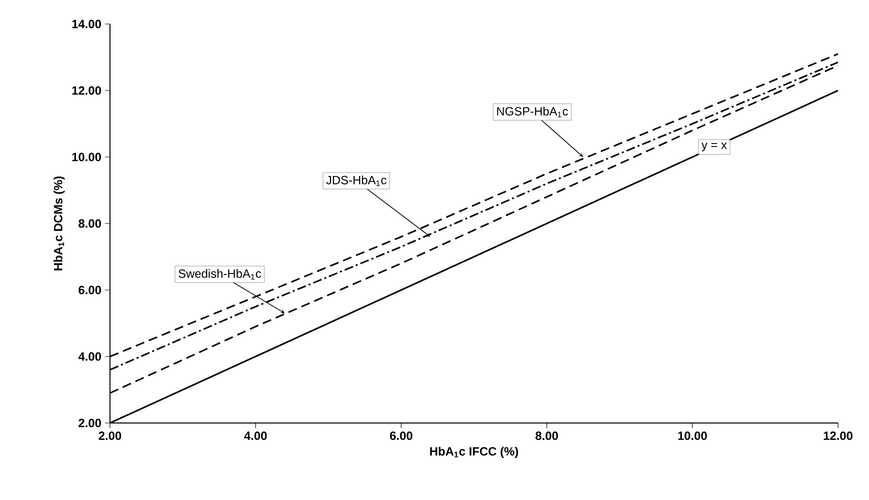 The image size is (869, 500). What do you see at coordinates (86, 157) in the screenshot?
I see `y-tick-label: 10.00` at bounding box center [86, 157].